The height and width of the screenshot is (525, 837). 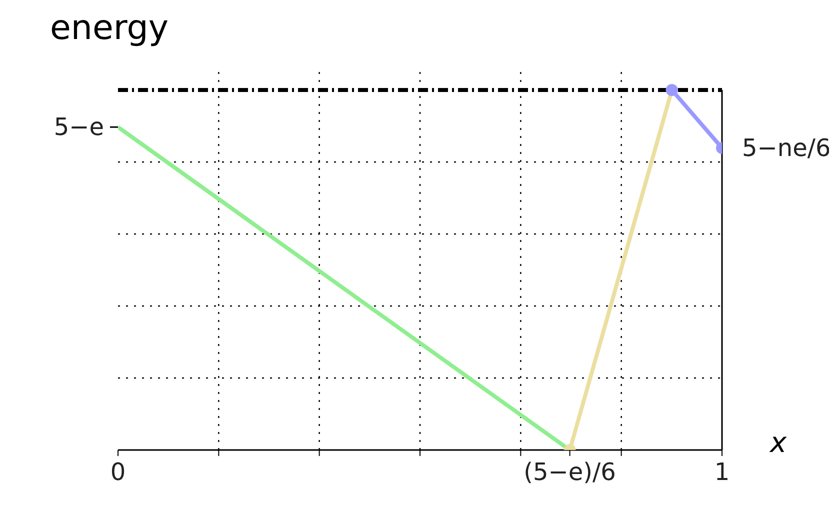 What do you see at coordinates (778, 442) in the screenshot?
I see `x-axis-title: x` at bounding box center [778, 442].